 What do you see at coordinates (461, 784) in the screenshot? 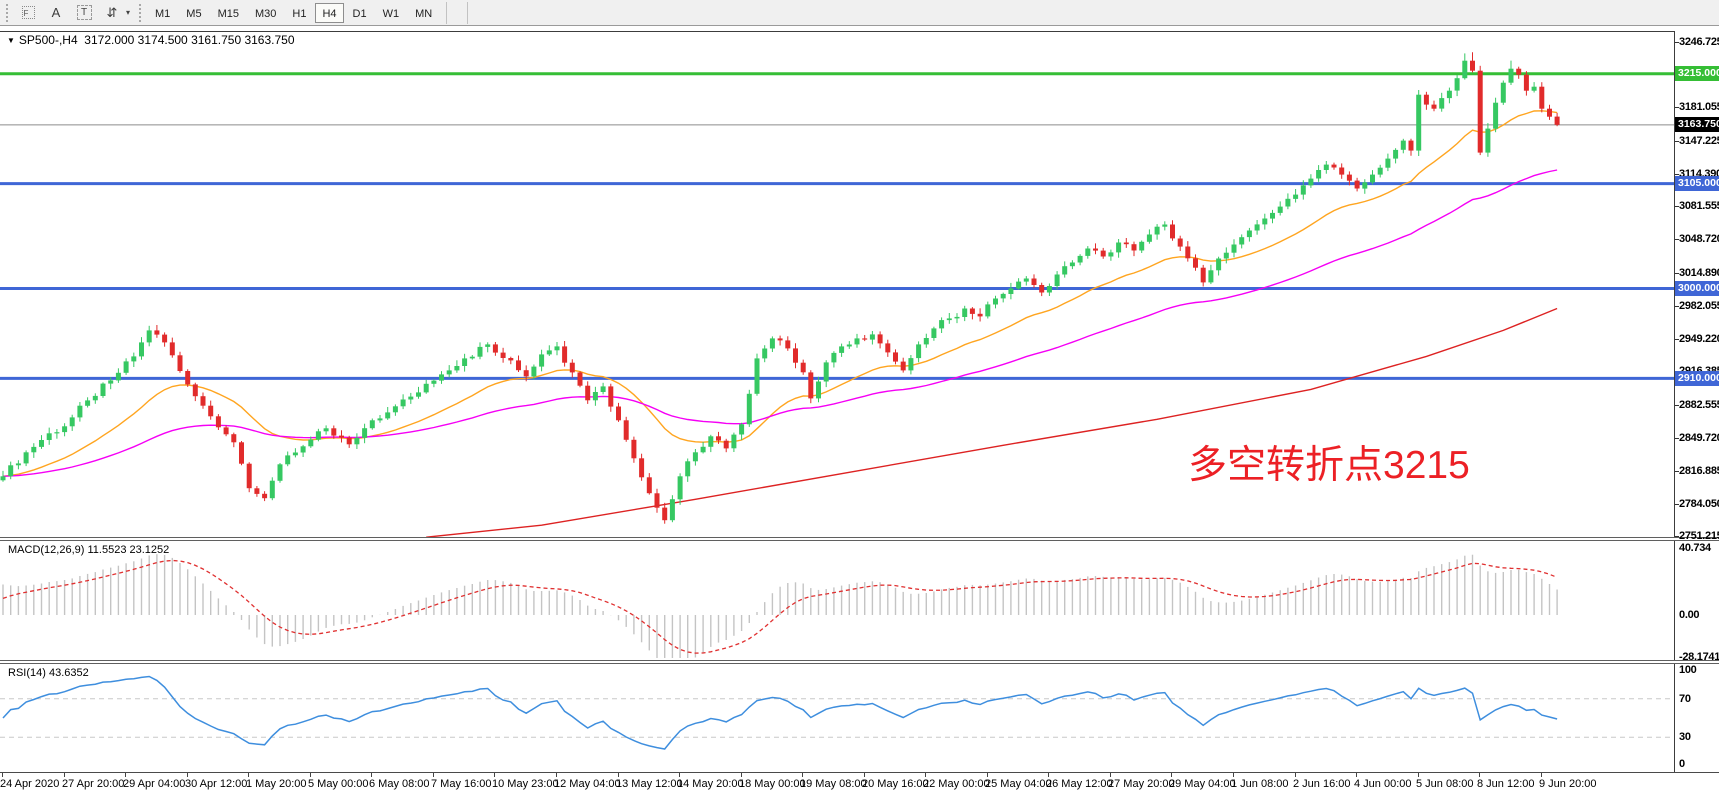
I see `date-axis-label: 7 May 16:00` at bounding box center [461, 784].